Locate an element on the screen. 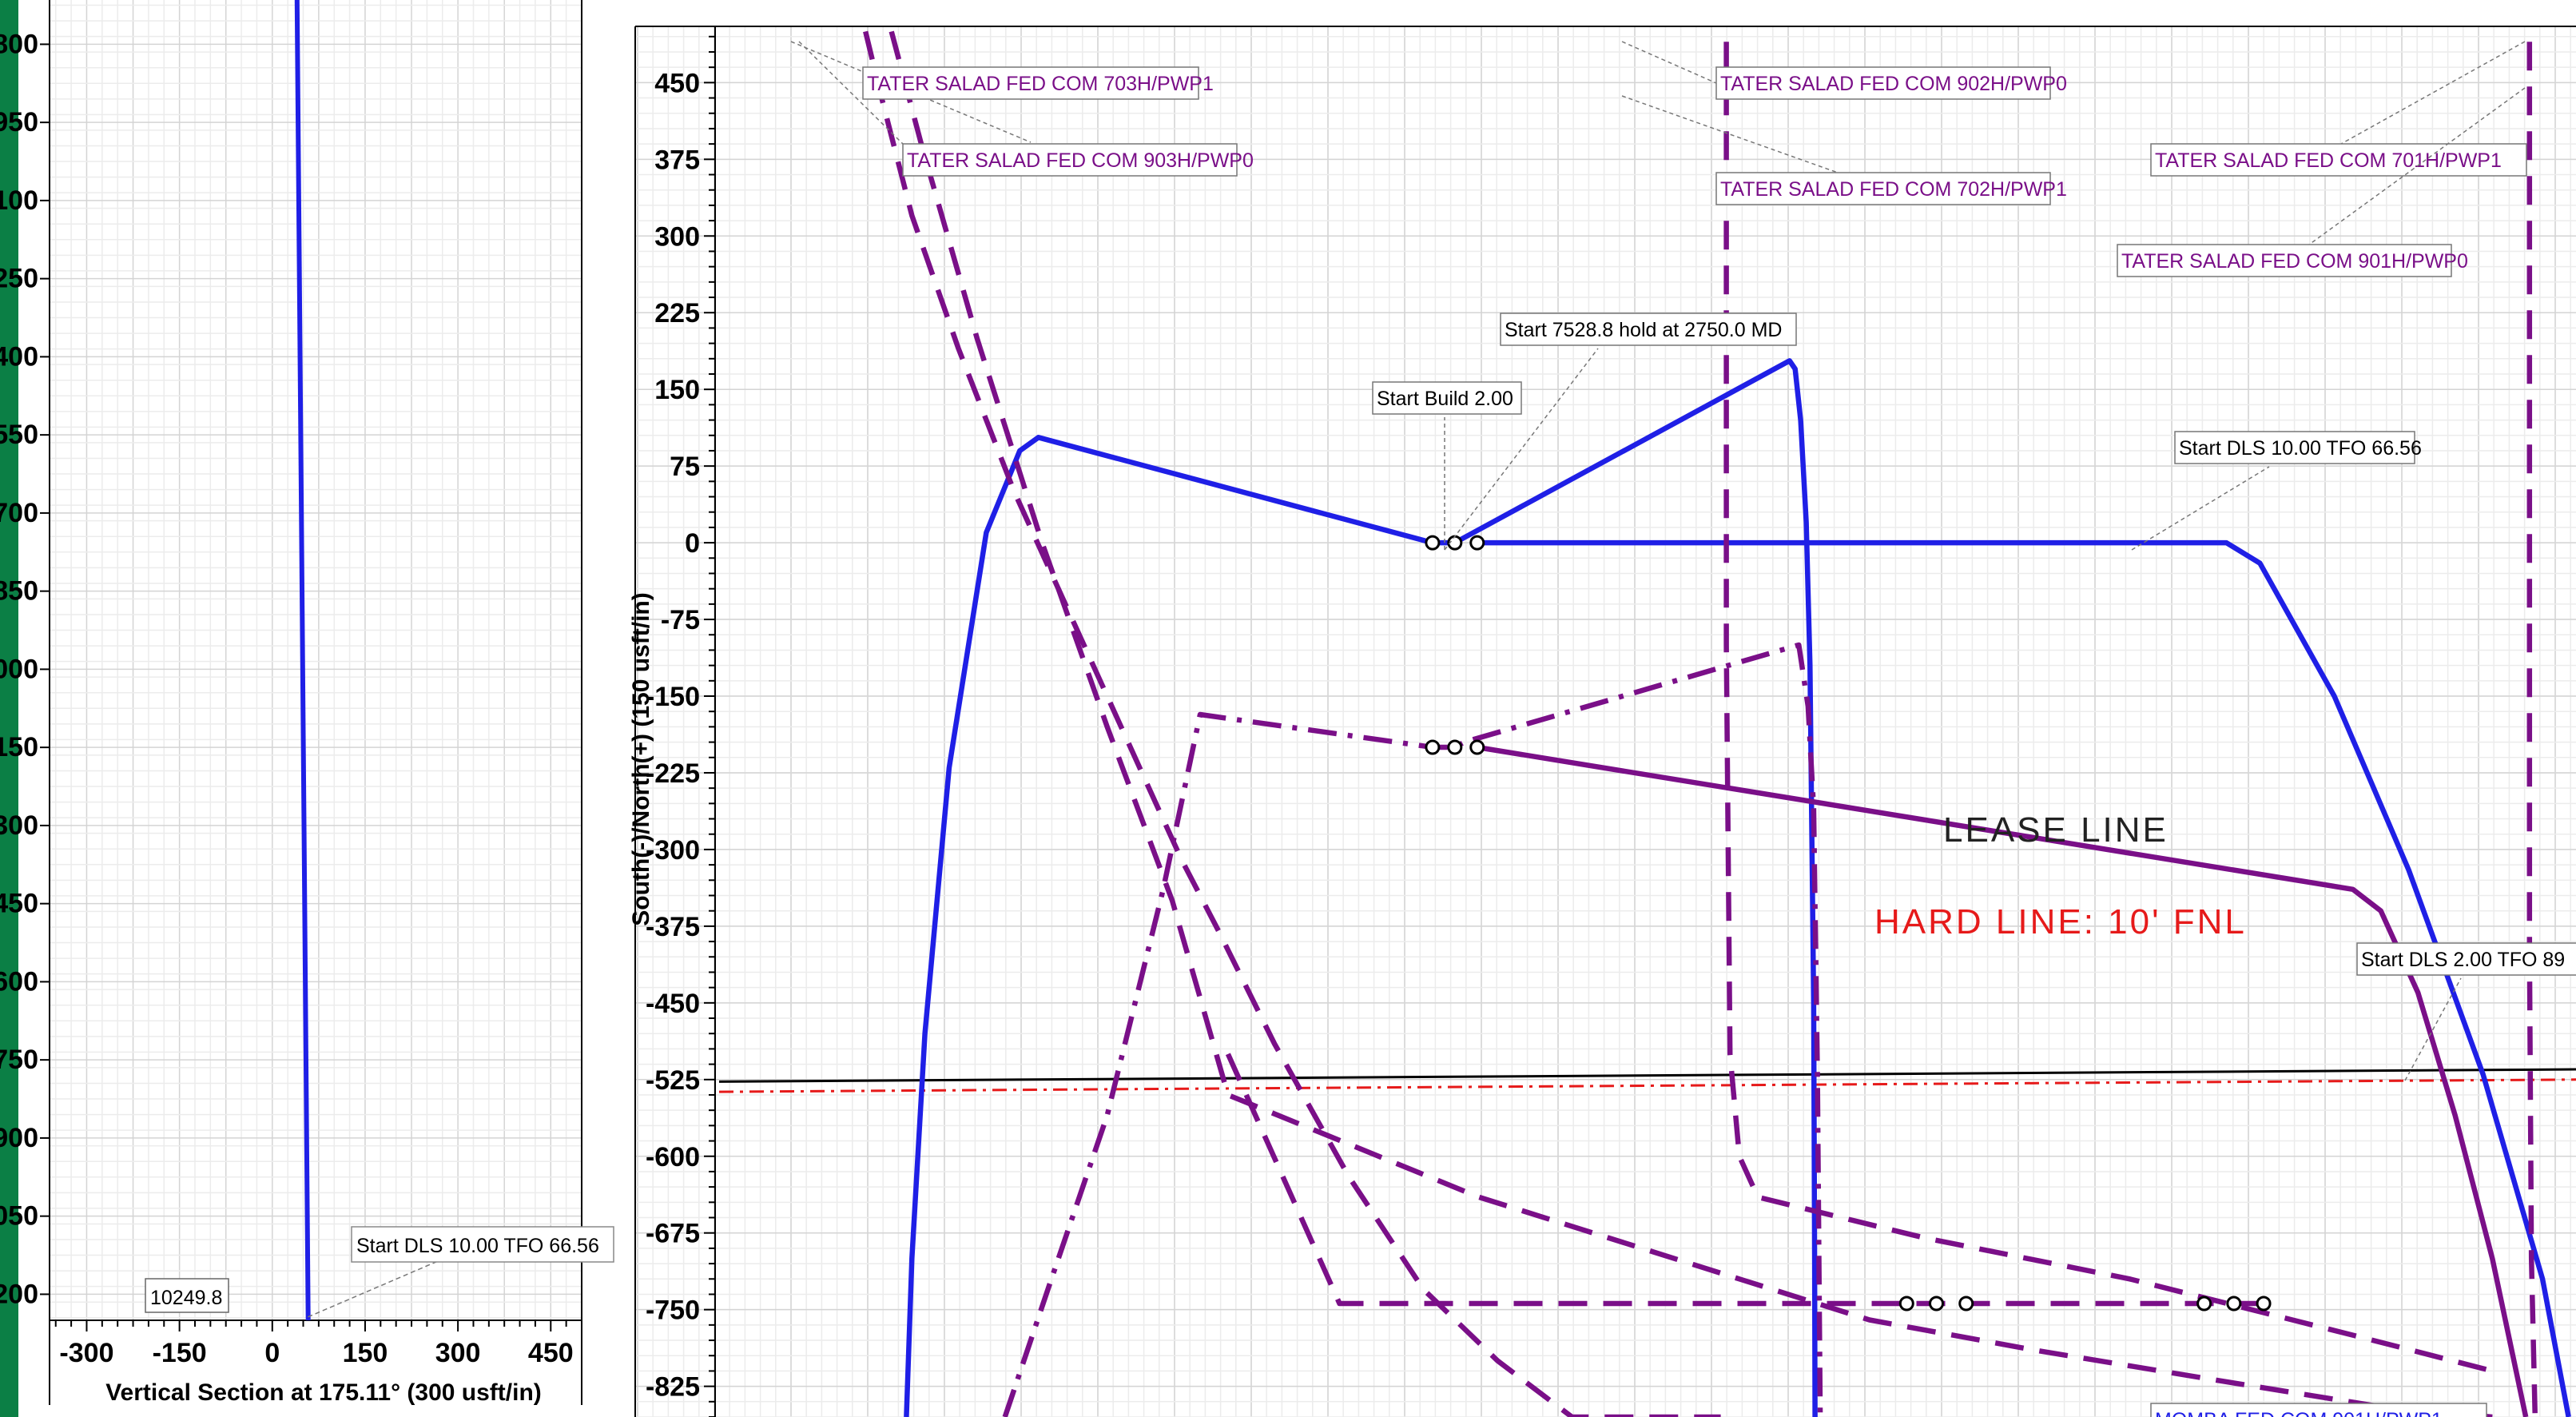 This screenshot has height=1417, width=2576. lease-line is located at coordinates (1647, 1075).